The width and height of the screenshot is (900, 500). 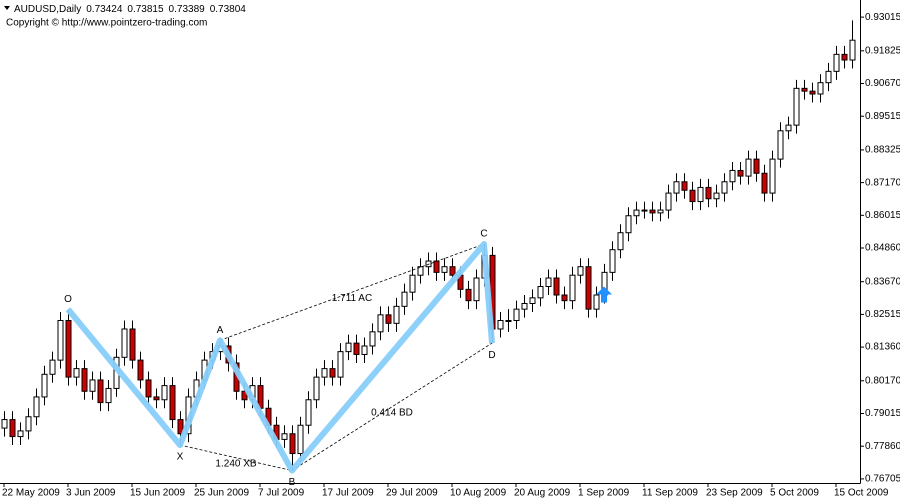 What do you see at coordinates (180, 457) in the screenshot?
I see `pattern-point-label: X` at bounding box center [180, 457].